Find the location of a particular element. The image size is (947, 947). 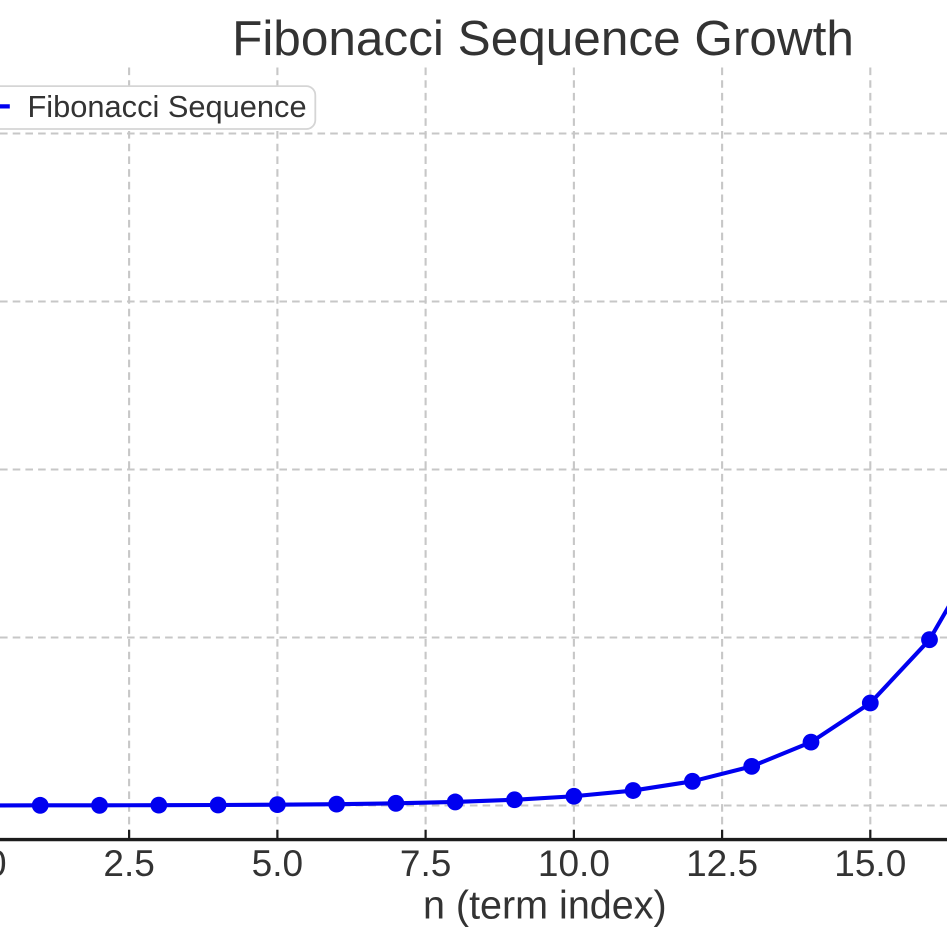

svg-text: 5.0 is located at coordinates (277, 863).